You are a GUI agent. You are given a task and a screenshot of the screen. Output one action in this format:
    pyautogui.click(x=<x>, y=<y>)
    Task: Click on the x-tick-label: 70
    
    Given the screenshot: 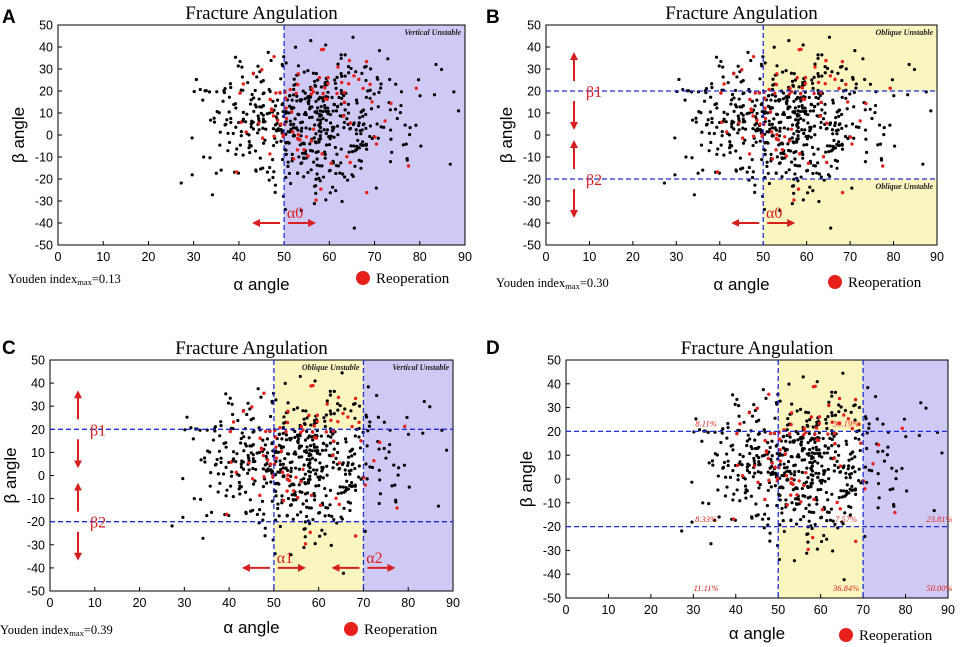 What is the action you would take?
    pyautogui.click(x=863, y=610)
    